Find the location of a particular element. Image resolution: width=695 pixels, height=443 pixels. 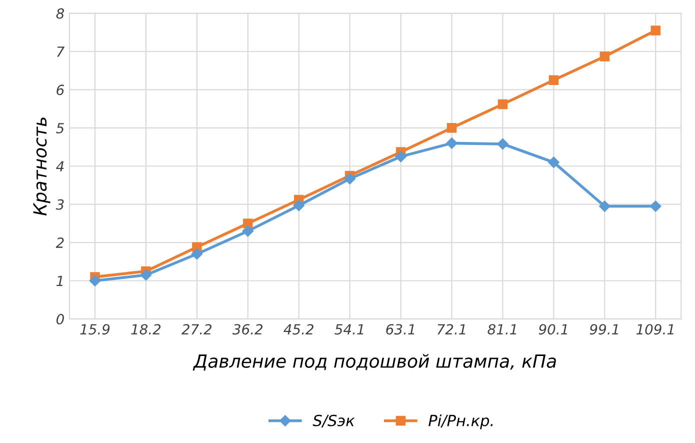

y-tick-label: 4 is located at coordinates (60, 166).